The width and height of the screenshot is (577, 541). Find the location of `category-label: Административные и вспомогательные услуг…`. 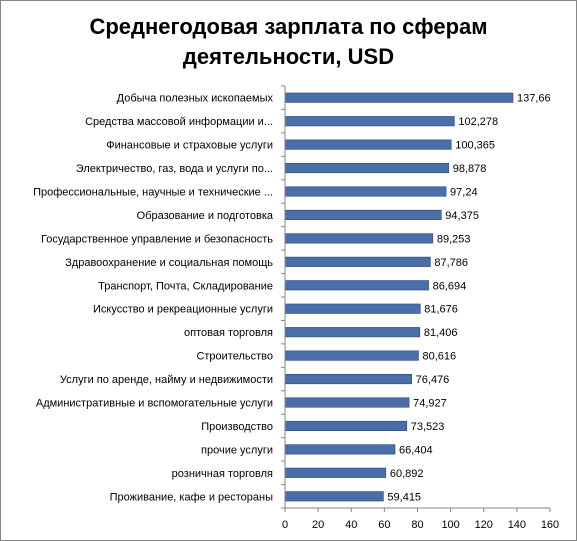

category-label: Административные и вспомогательные услуг… is located at coordinates (154, 404).